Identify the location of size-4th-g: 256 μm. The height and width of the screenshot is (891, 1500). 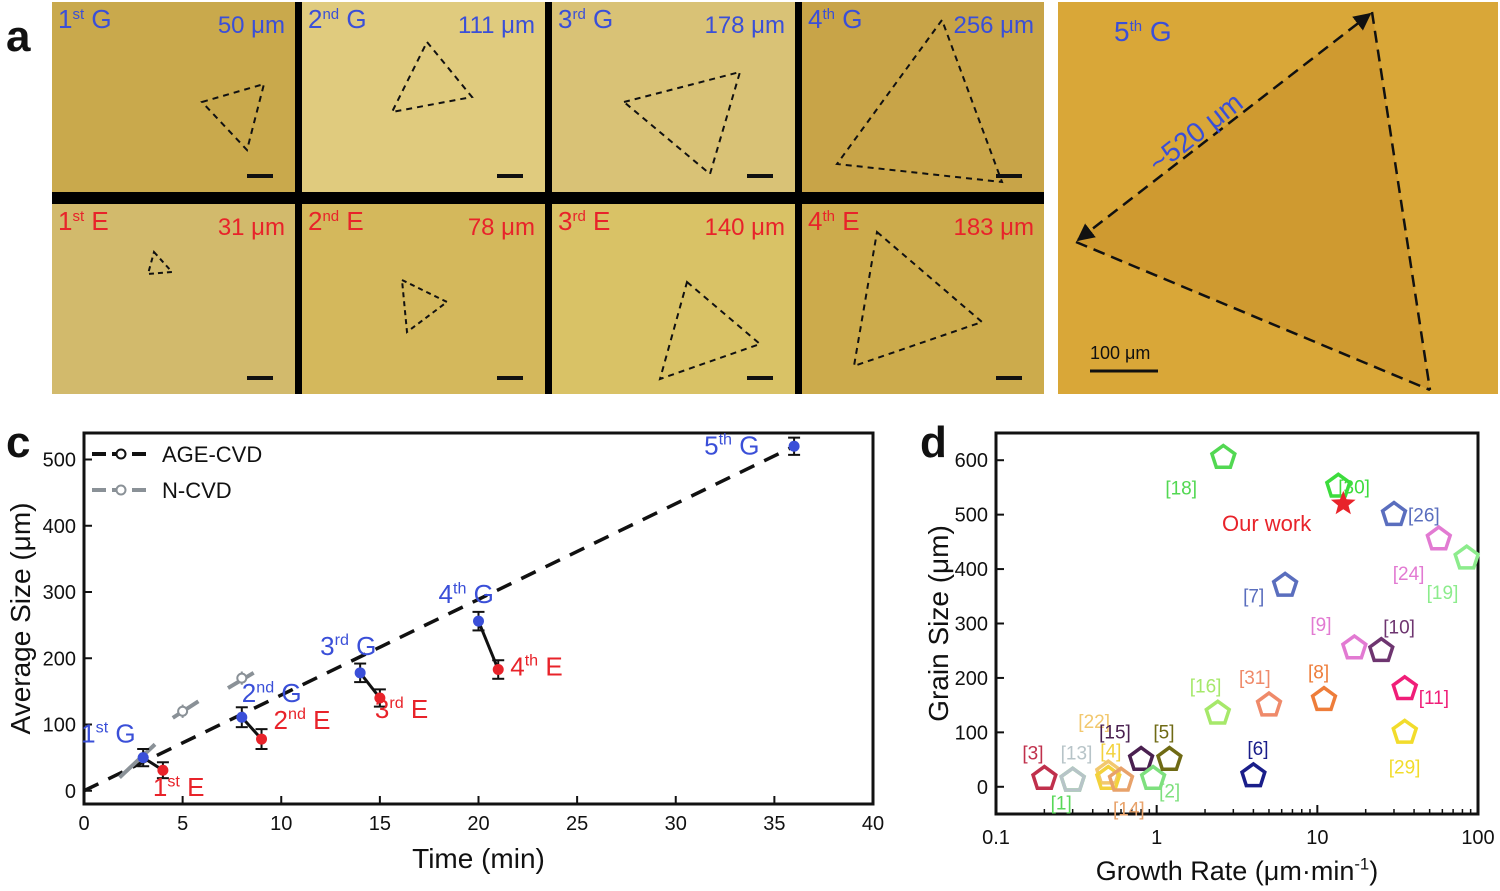
(993, 25).